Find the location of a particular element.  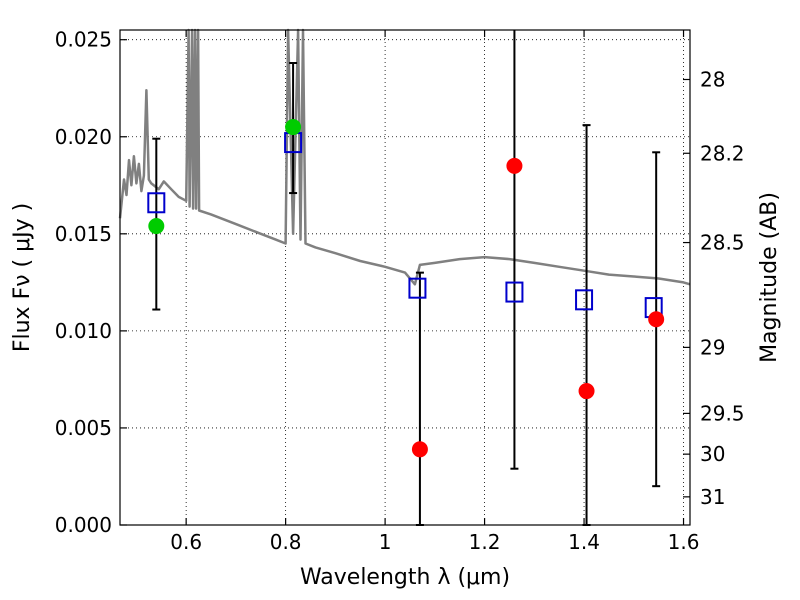

y-tick-label: 0.000 is located at coordinates (83, 525).